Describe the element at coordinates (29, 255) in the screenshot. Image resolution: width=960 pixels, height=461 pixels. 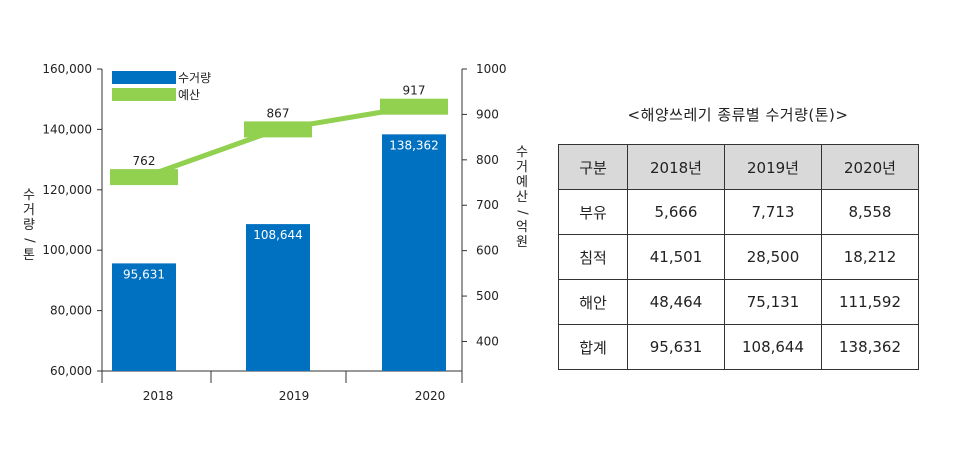
I see `axis-label-char: 톤` at that location.